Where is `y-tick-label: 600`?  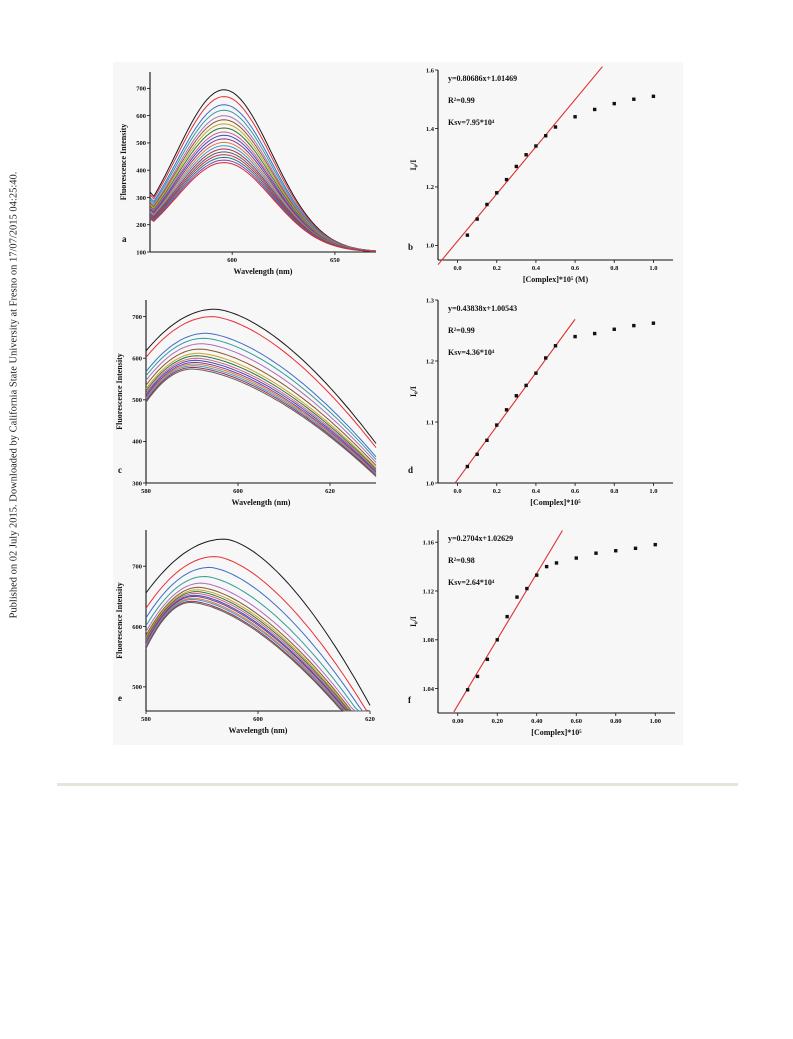 y-tick-label: 600 is located at coordinates (141, 116).